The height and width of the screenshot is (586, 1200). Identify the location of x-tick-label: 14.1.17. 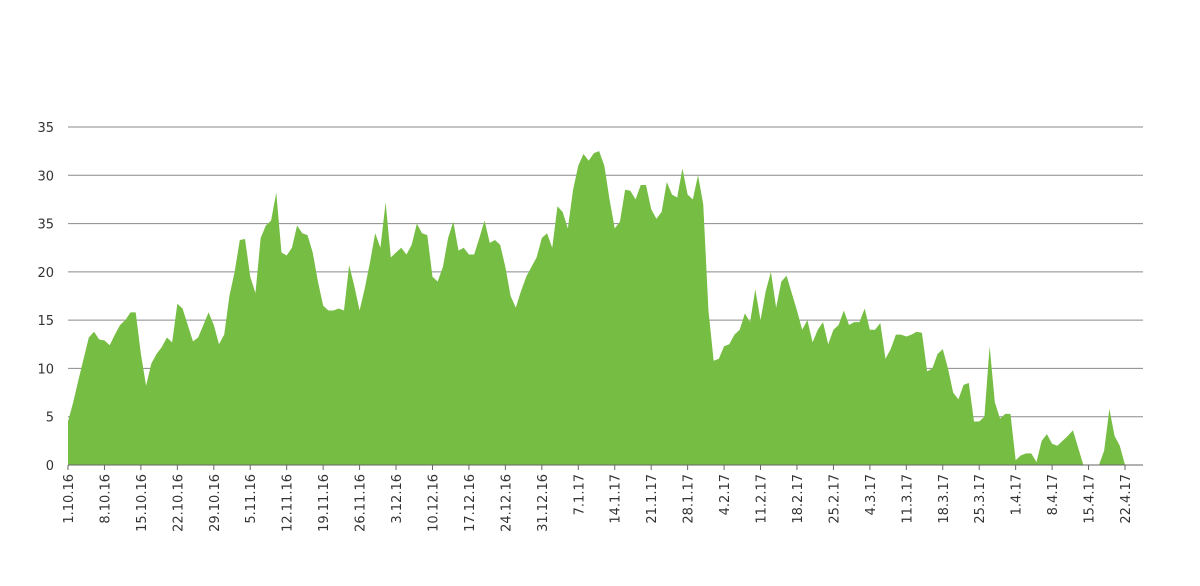
(616, 499).